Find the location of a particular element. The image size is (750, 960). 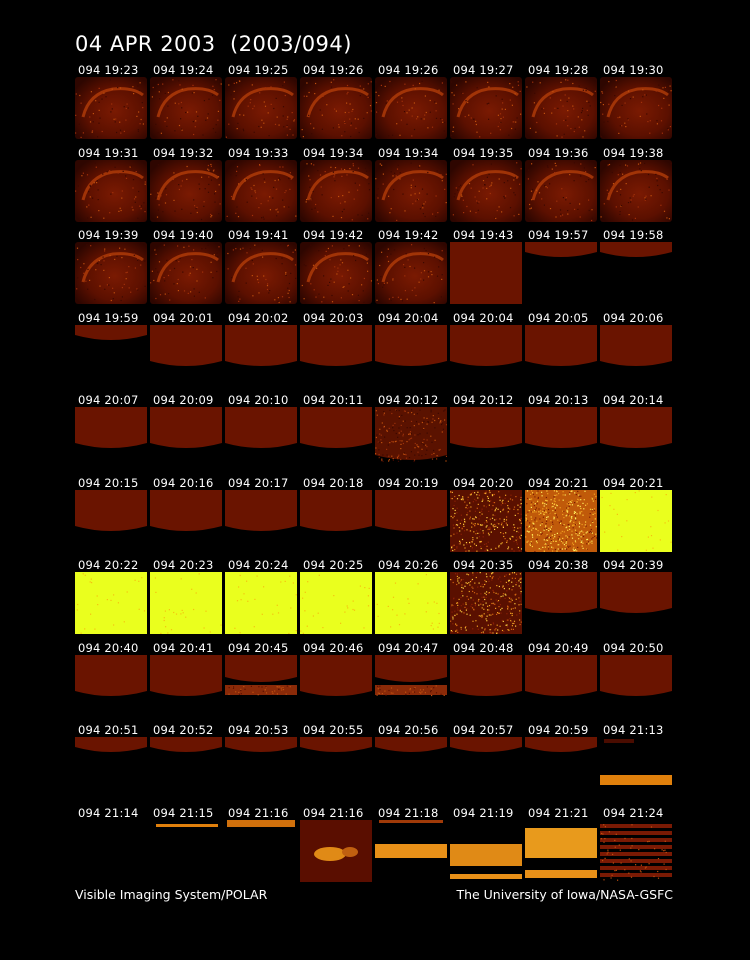

image-frame-cell: 094 20:22 is located at coordinates (111, 599).